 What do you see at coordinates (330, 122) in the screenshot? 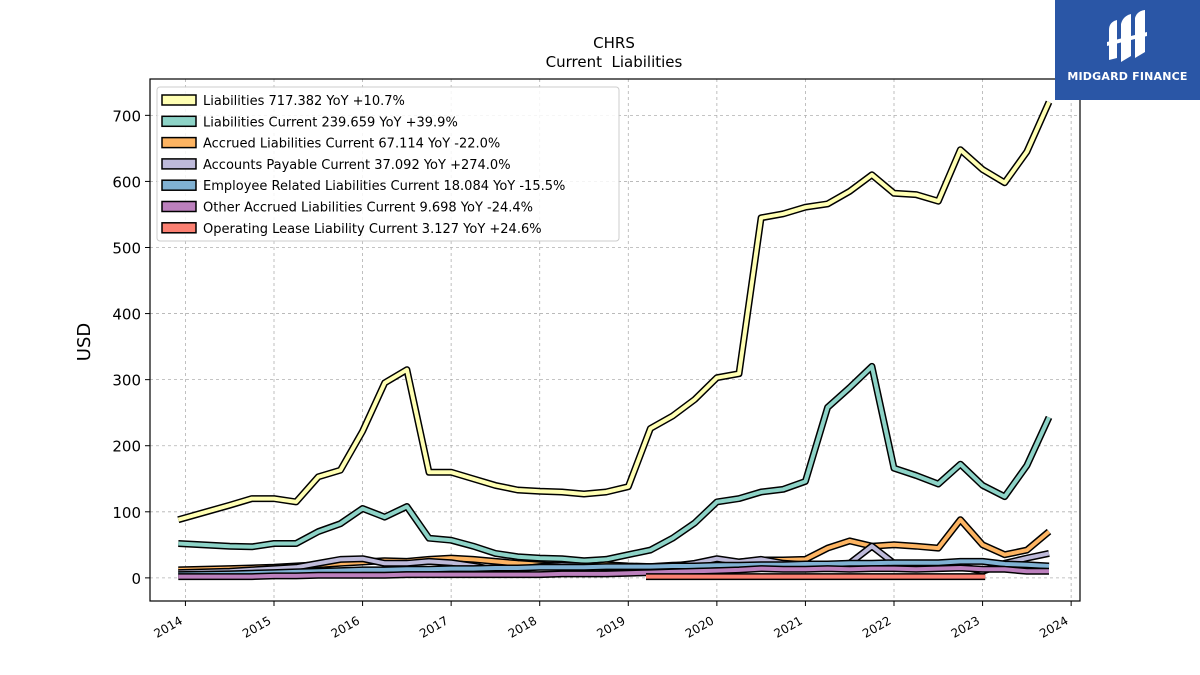
I see `legend-label: Liabilities Current 239.659 YoY +39.9%` at bounding box center [330, 122].